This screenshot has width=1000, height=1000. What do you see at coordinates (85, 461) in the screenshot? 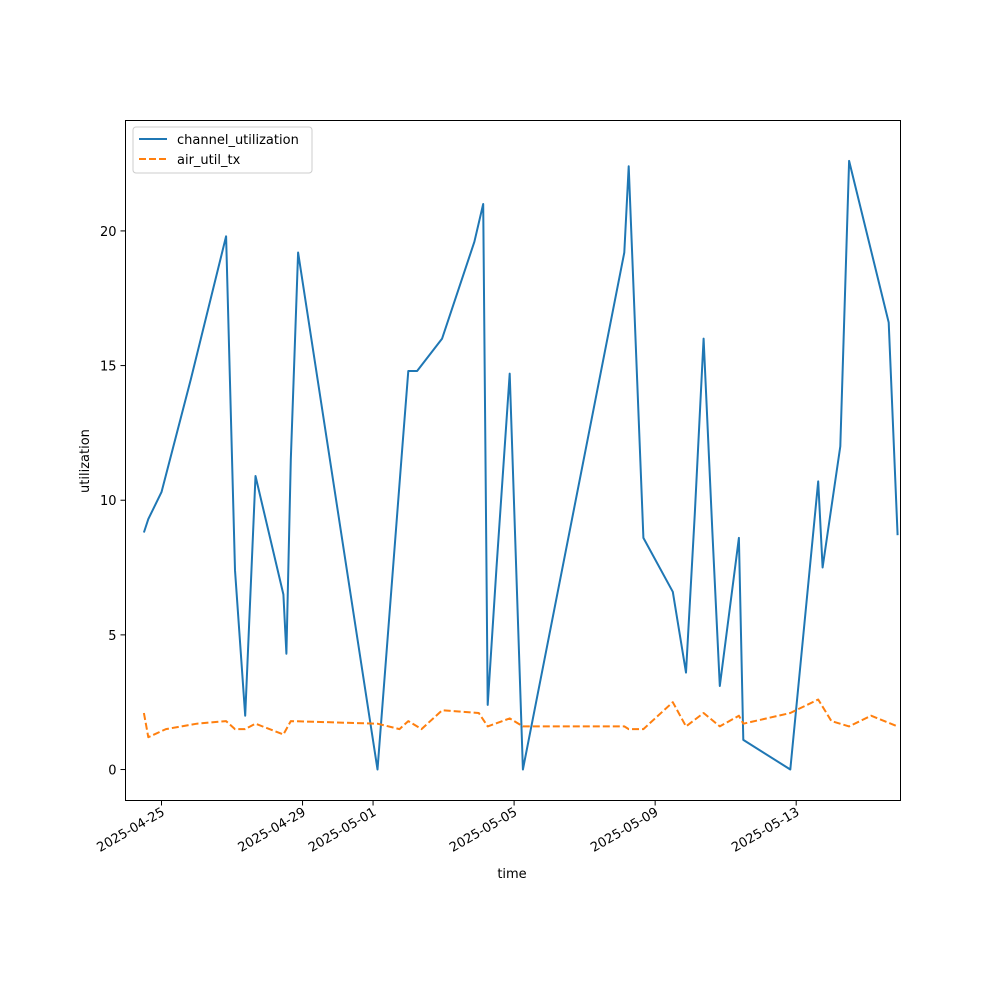
I see `y-axis-label: utilization` at bounding box center [85, 461].